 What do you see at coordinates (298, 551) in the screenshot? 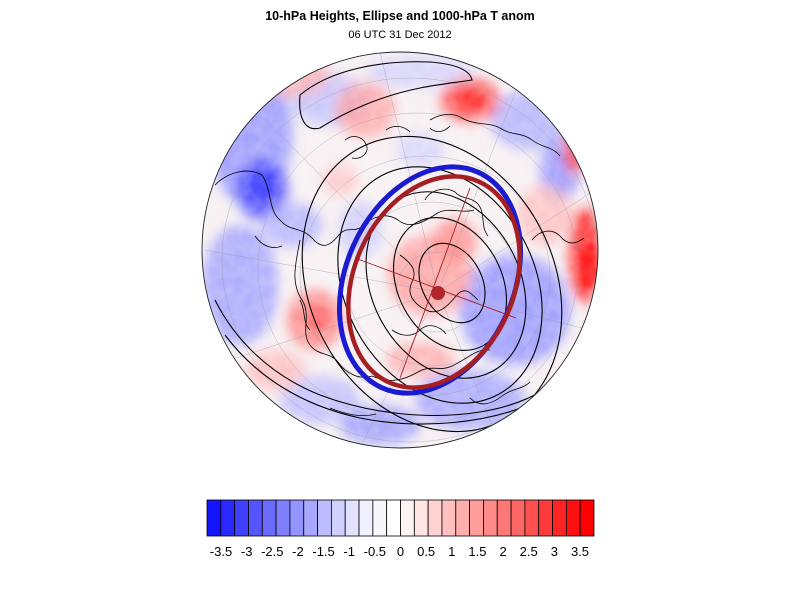
I see `colorbar-tick-label: -2` at bounding box center [298, 551].